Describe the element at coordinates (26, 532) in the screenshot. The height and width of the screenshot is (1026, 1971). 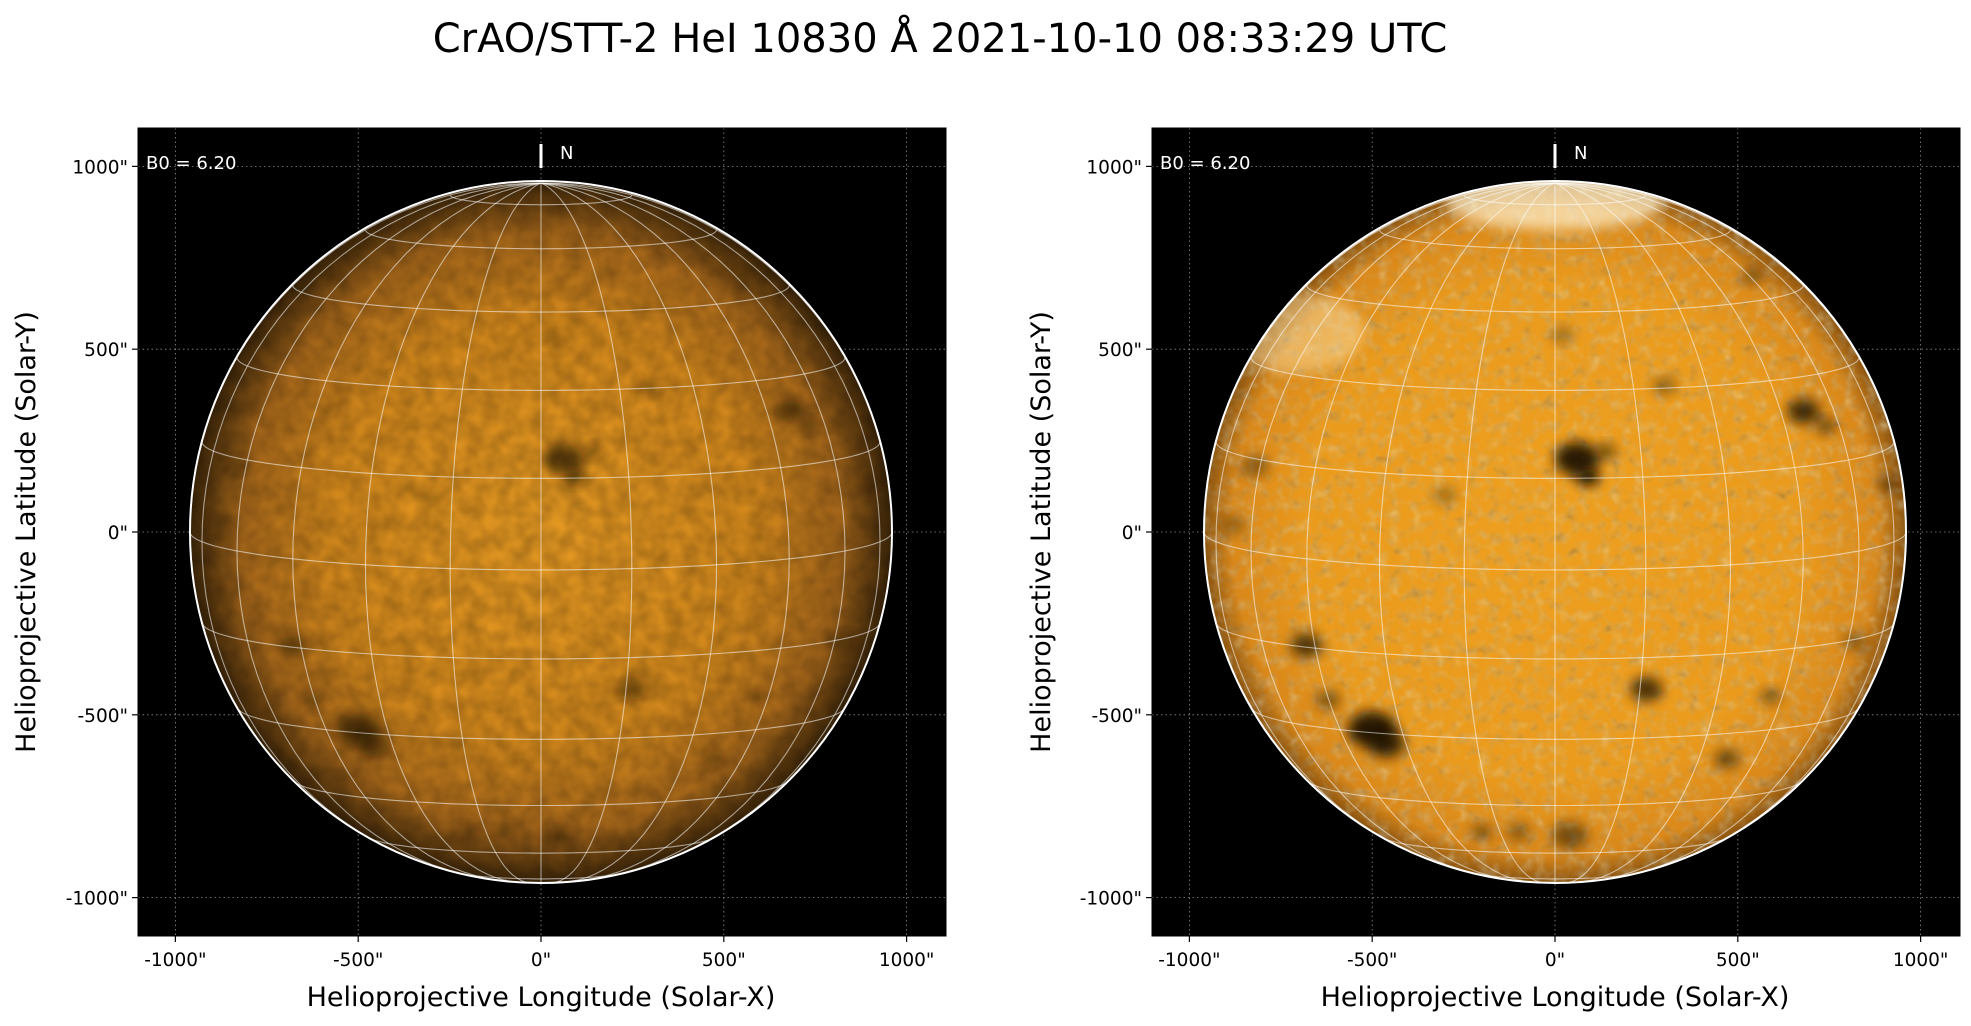
I see `panel-left-ylabel: Helioprojective Latitude (Solar-Y)` at that location.